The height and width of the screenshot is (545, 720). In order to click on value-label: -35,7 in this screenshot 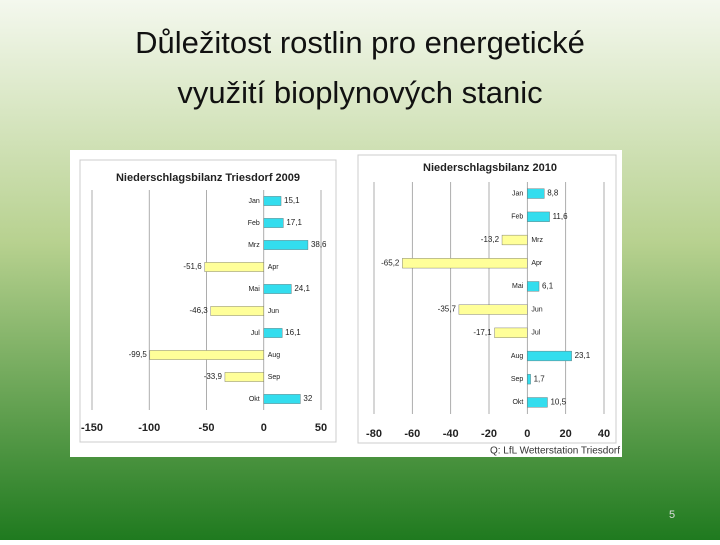, I will do `click(447, 309)`.